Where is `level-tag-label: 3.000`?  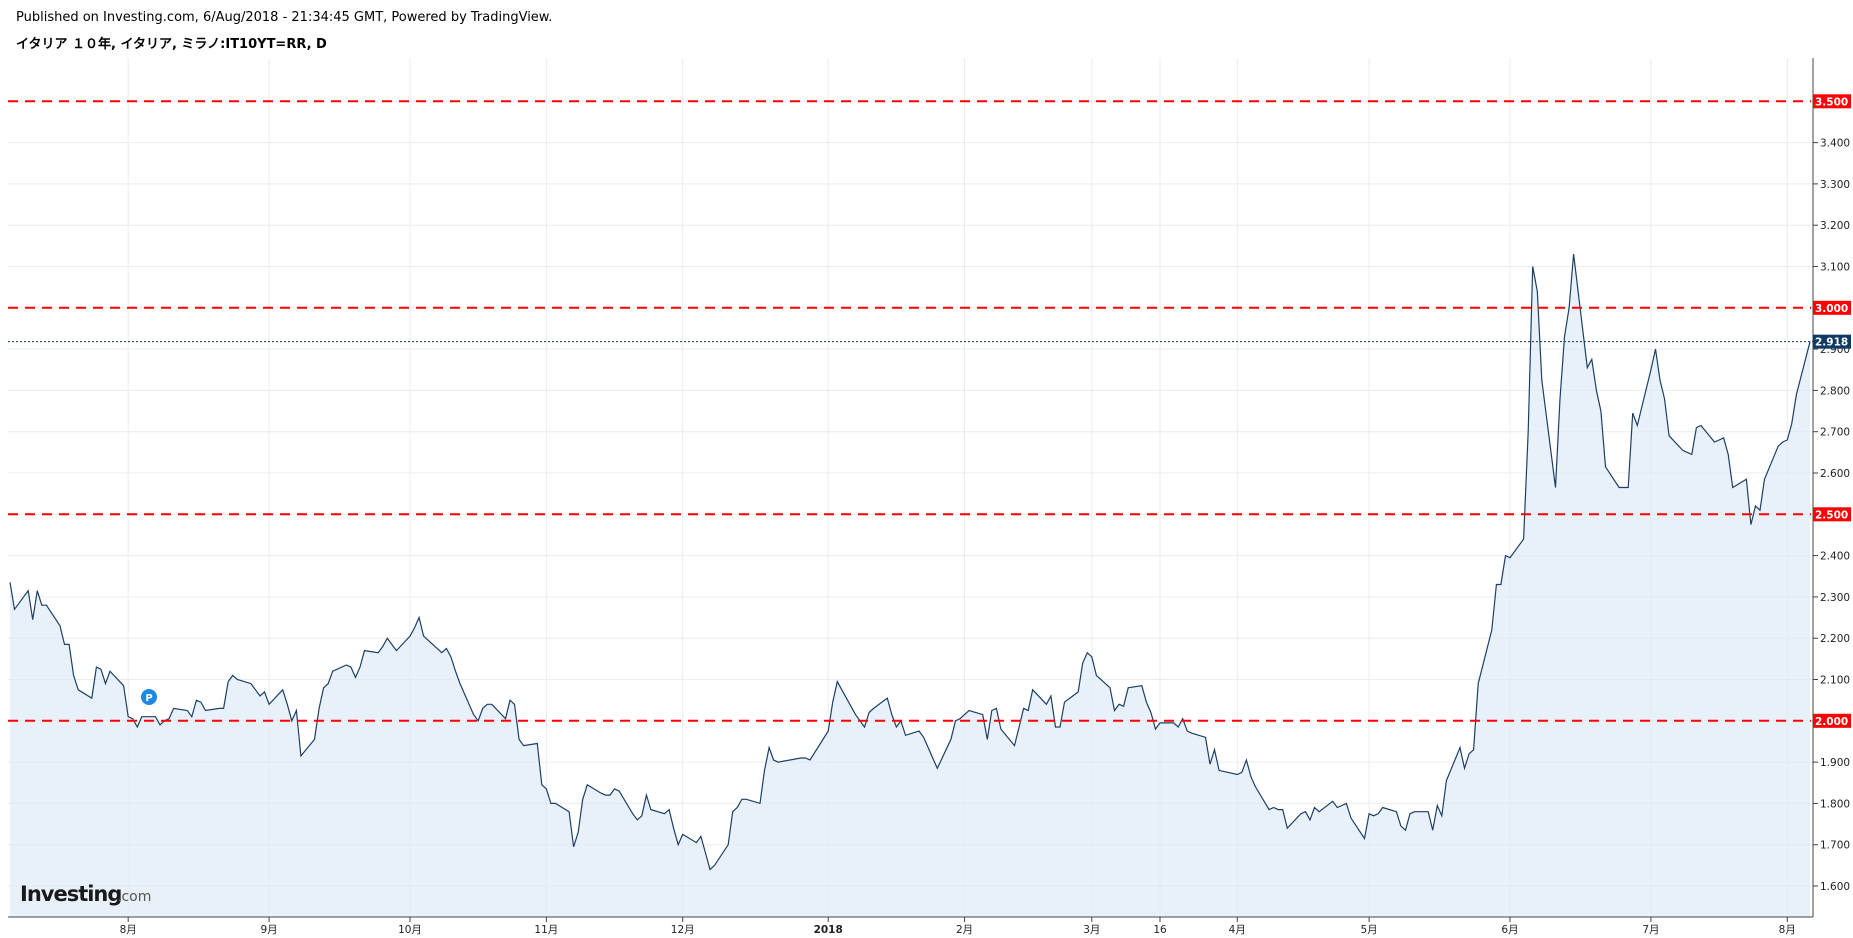
level-tag-label: 3.000 is located at coordinates (1831, 309).